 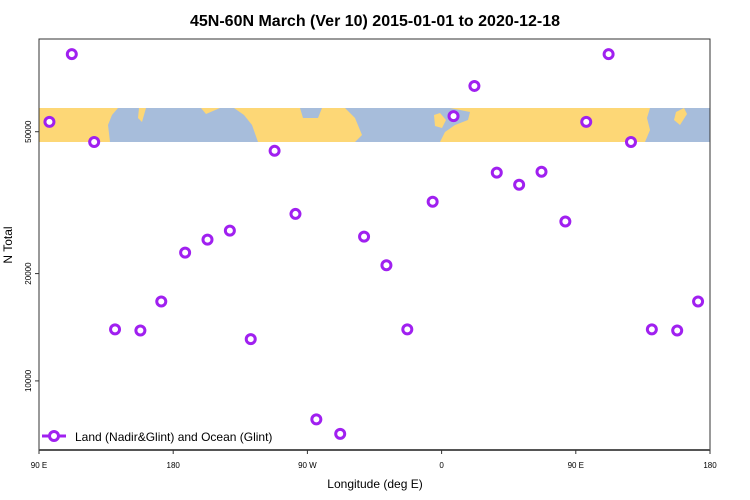 I want to click on land-north-america, so click(x=298, y=125).